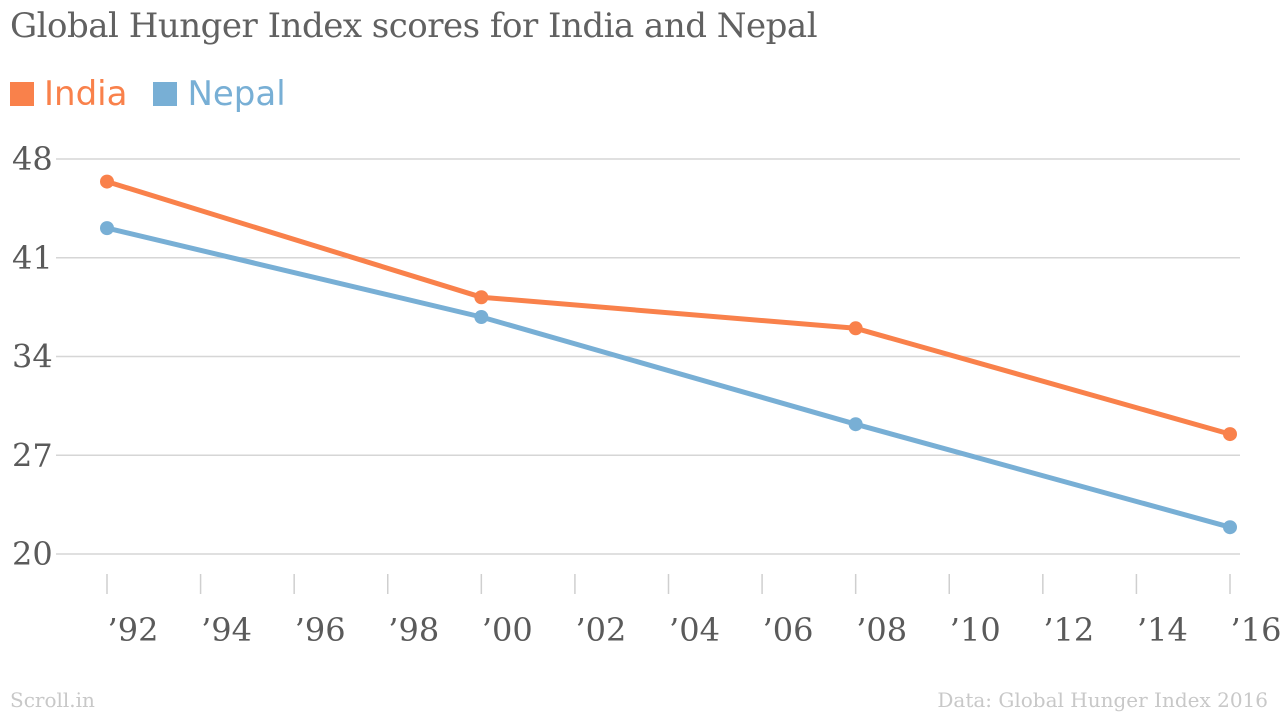  Describe the element at coordinates (52, 700) in the screenshot. I see `footer-source-left: Scroll.in` at that location.